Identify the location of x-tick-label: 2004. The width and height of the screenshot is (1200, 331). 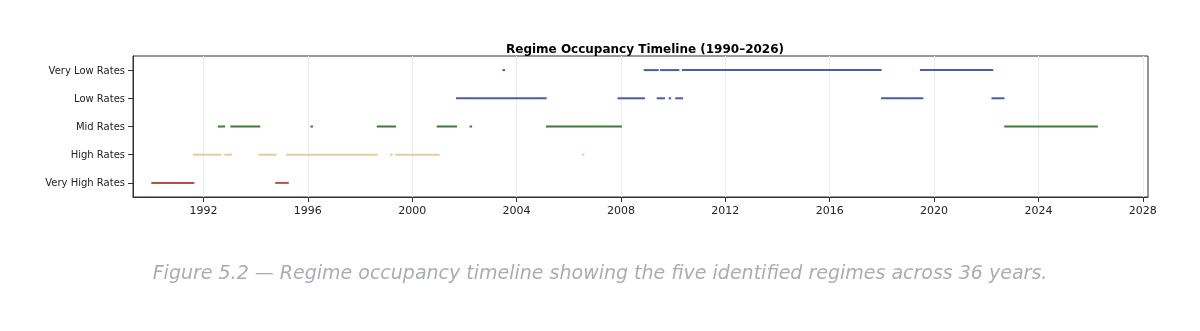
(516, 210).